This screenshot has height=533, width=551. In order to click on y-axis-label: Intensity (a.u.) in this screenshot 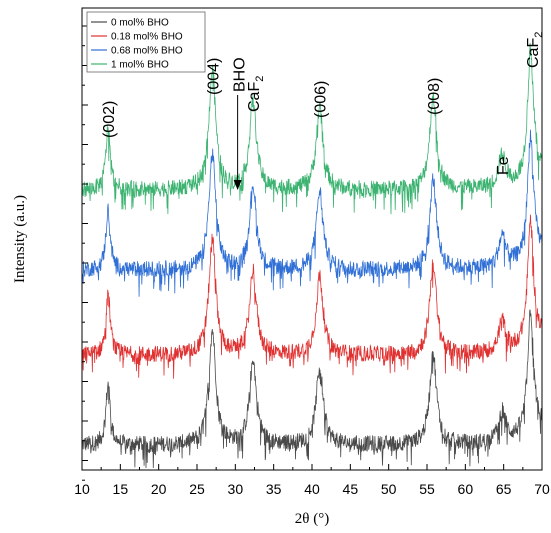, I will do `click(20, 239)`.